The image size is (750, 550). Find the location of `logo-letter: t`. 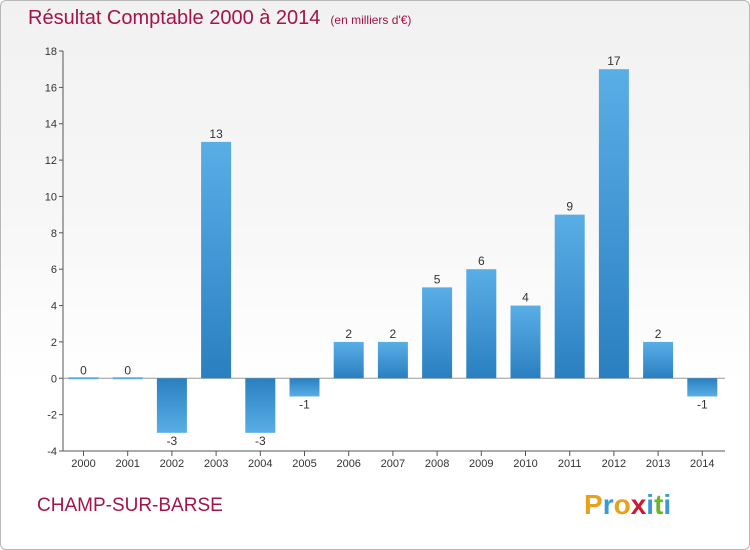

logo-letter: t is located at coordinates (659, 504).